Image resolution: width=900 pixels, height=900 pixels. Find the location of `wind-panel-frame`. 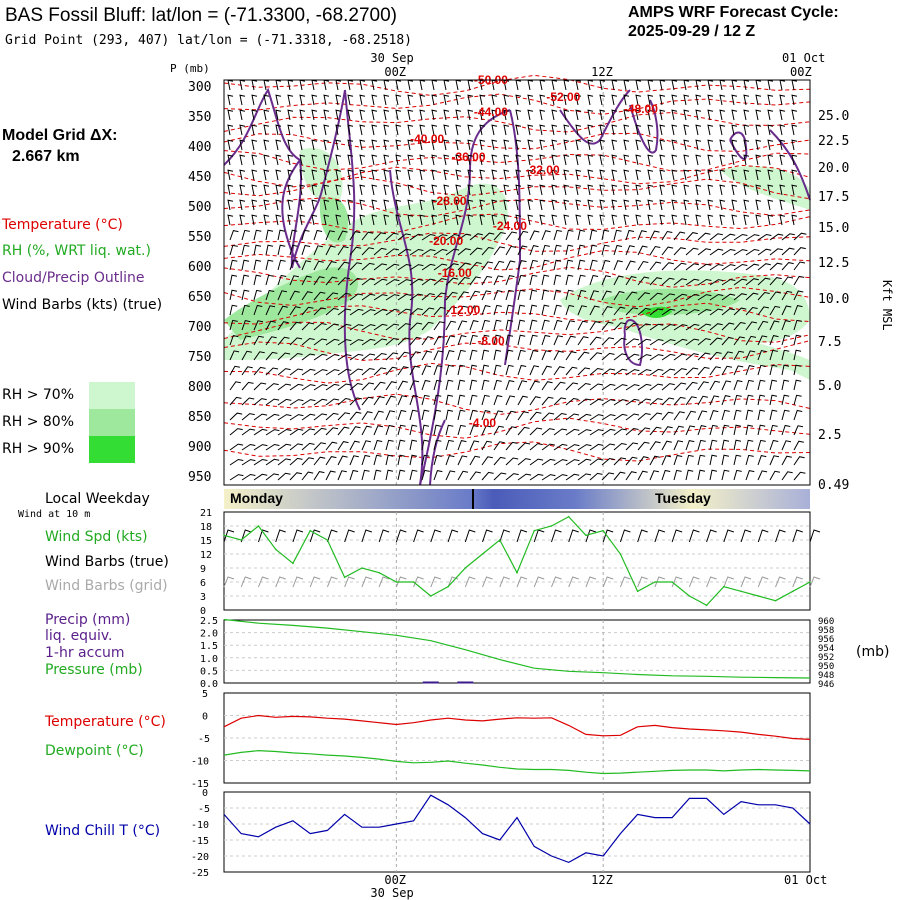

wind-panel-frame is located at coordinates (517, 561).